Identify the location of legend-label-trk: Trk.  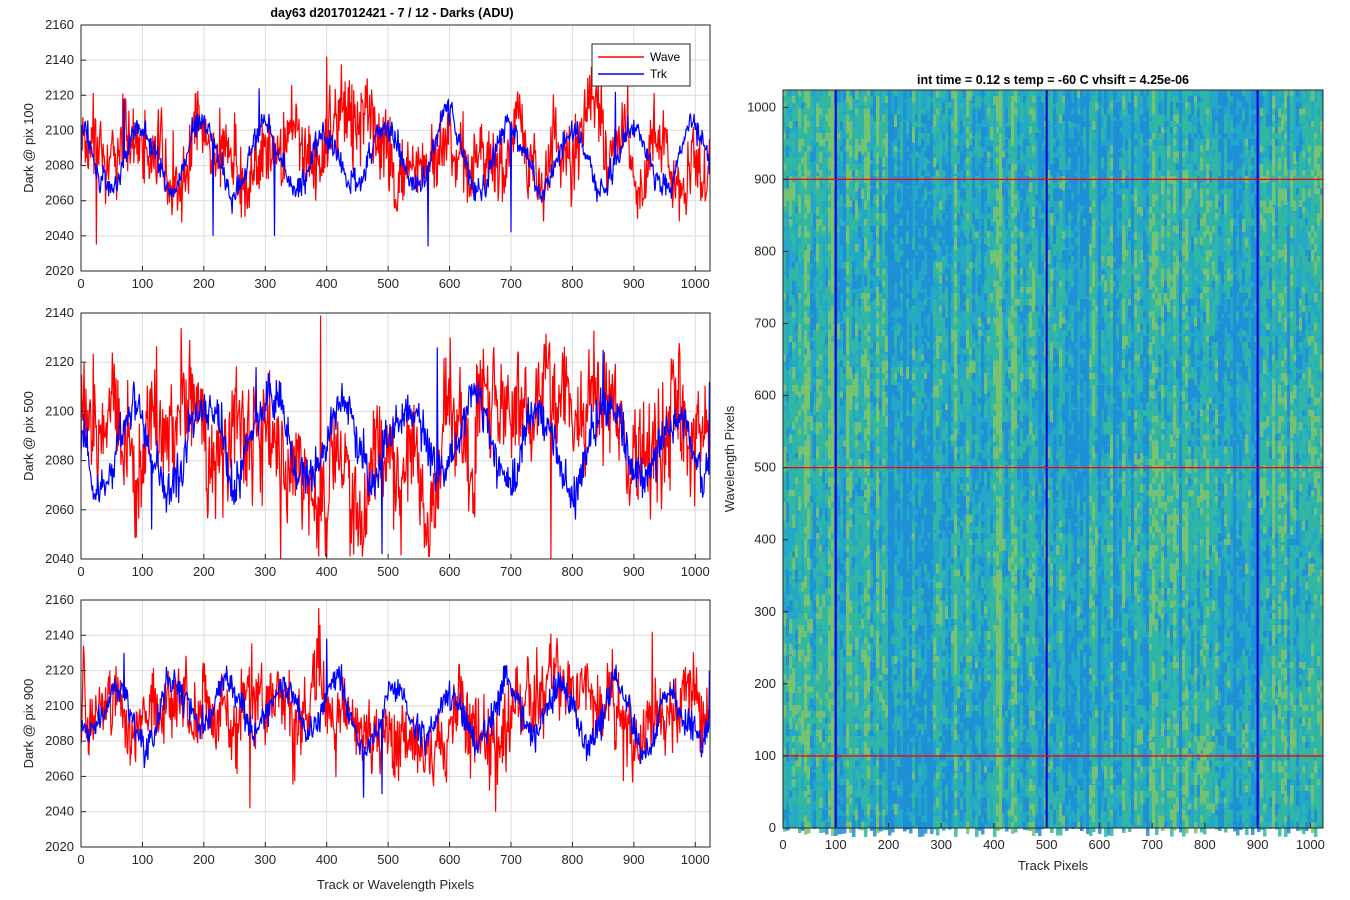
(659, 74).